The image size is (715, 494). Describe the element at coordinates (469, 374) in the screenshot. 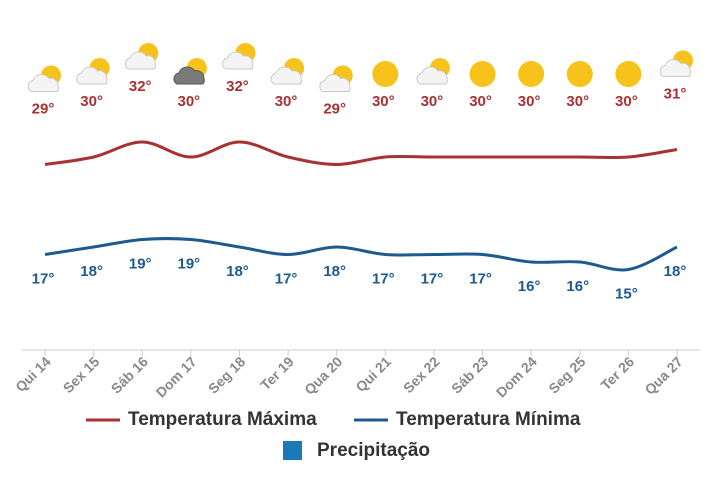

I see `x-tick-label: Sáb 23` at that location.